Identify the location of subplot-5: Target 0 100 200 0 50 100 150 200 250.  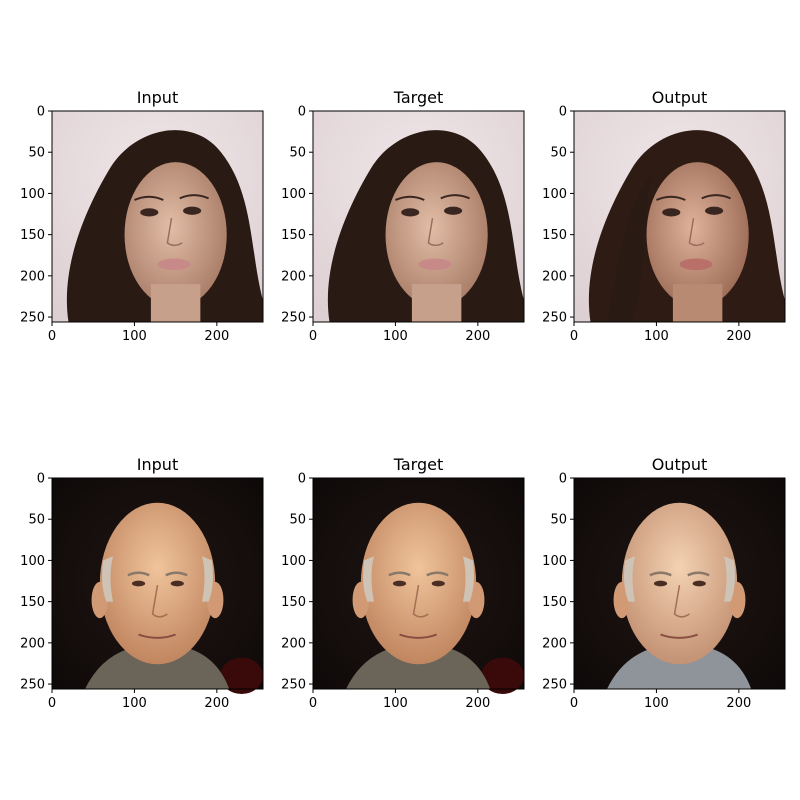
(402, 583).